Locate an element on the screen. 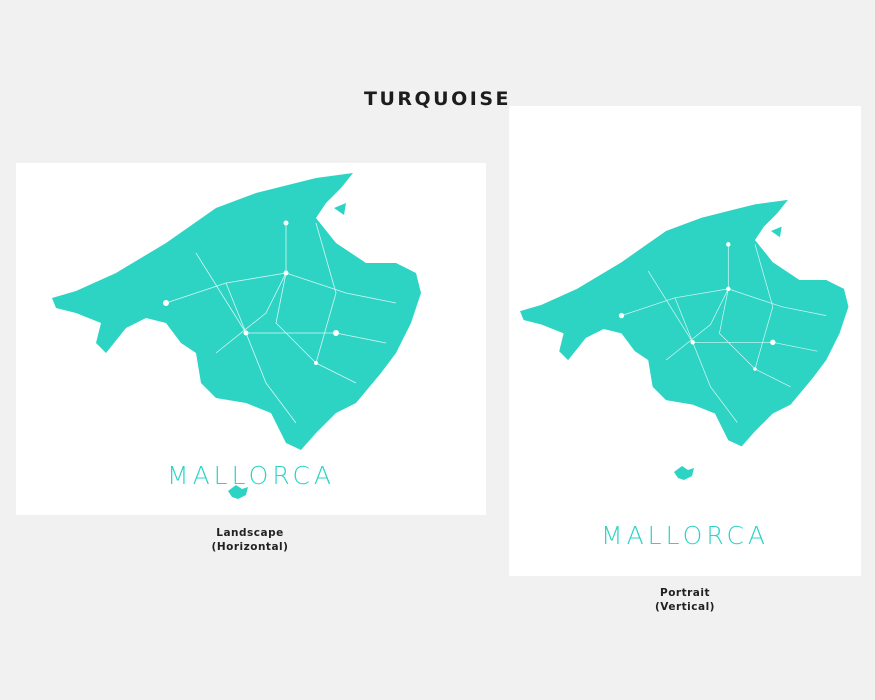  caption-line: Portrait is located at coordinates (685, 593).